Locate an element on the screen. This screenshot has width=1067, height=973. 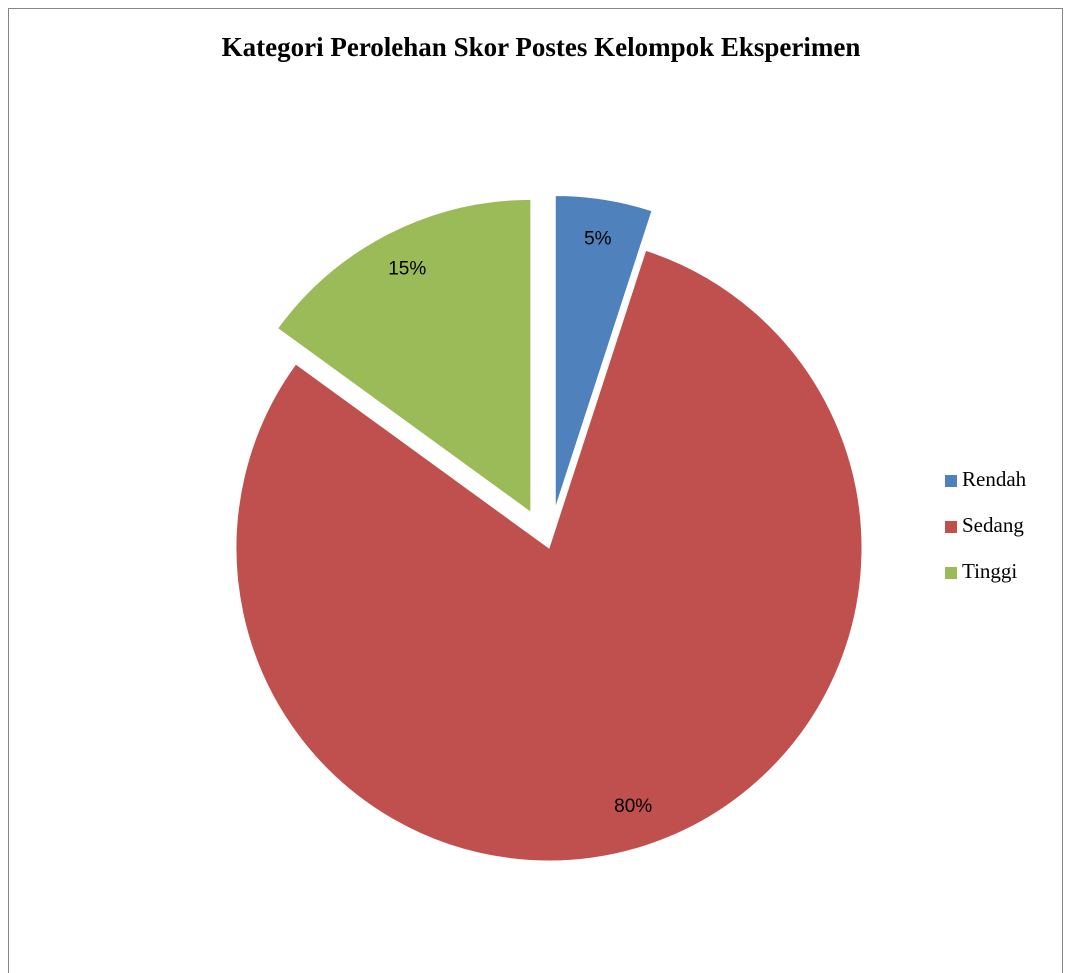
data-label: 5% is located at coordinates (598, 239).